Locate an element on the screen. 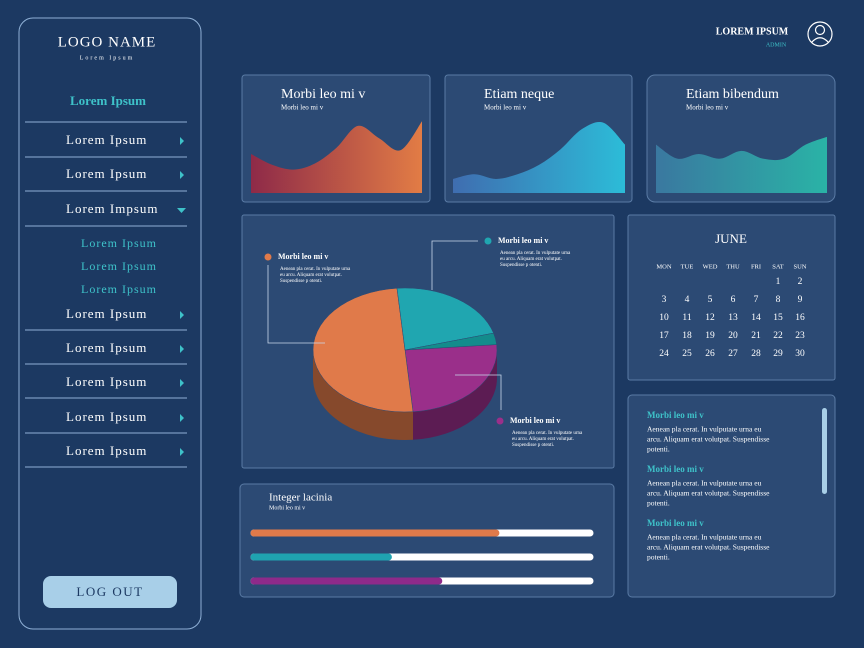  calendar-day: 30 is located at coordinates (800, 354).